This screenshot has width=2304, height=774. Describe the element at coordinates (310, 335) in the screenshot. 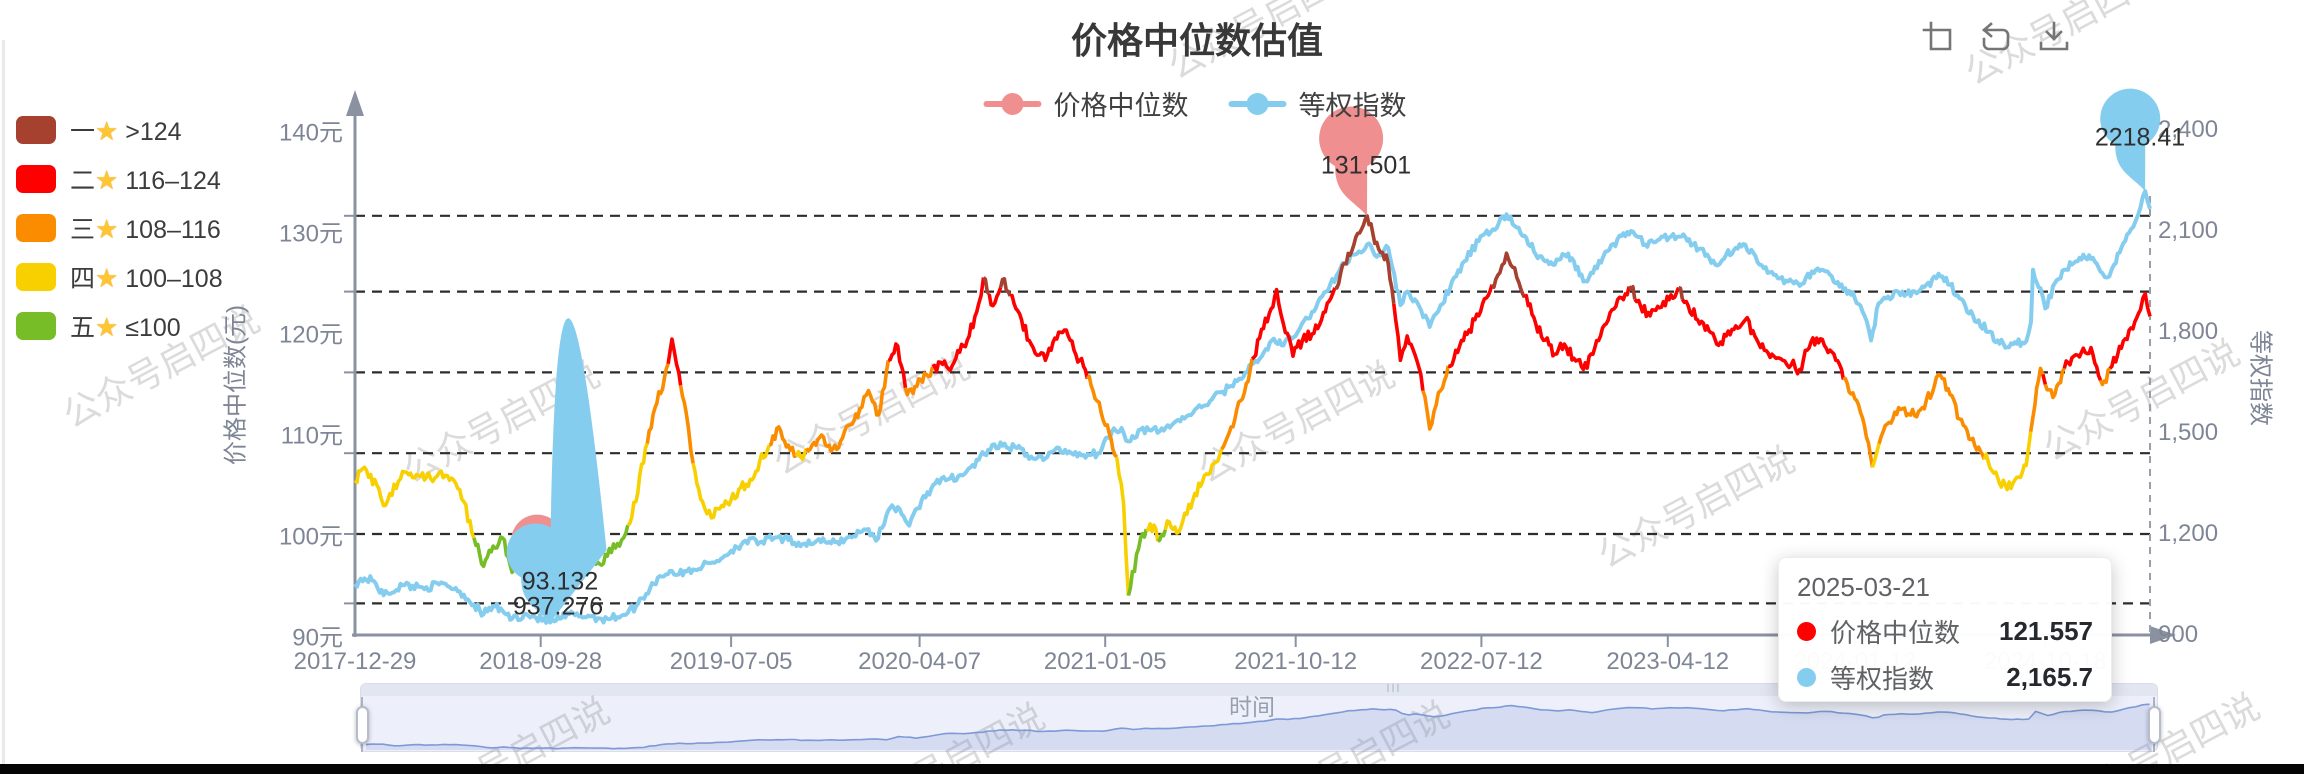

I see `left-axis-label: 120元` at that location.